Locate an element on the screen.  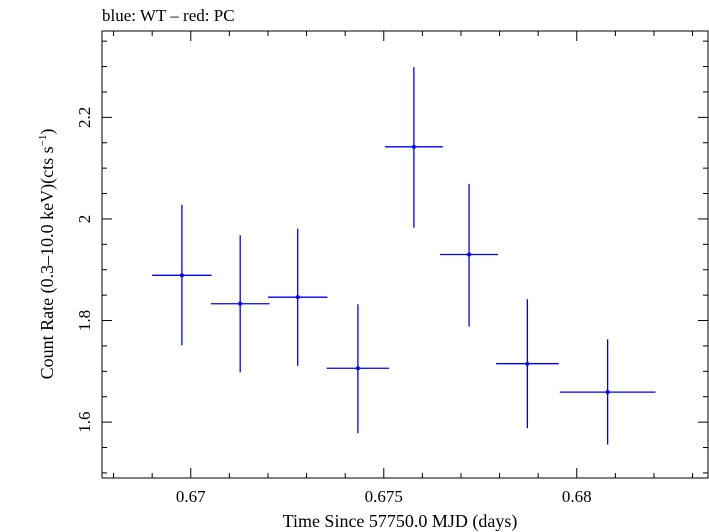
y-tick-label: 1.6 is located at coordinates (84, 422).